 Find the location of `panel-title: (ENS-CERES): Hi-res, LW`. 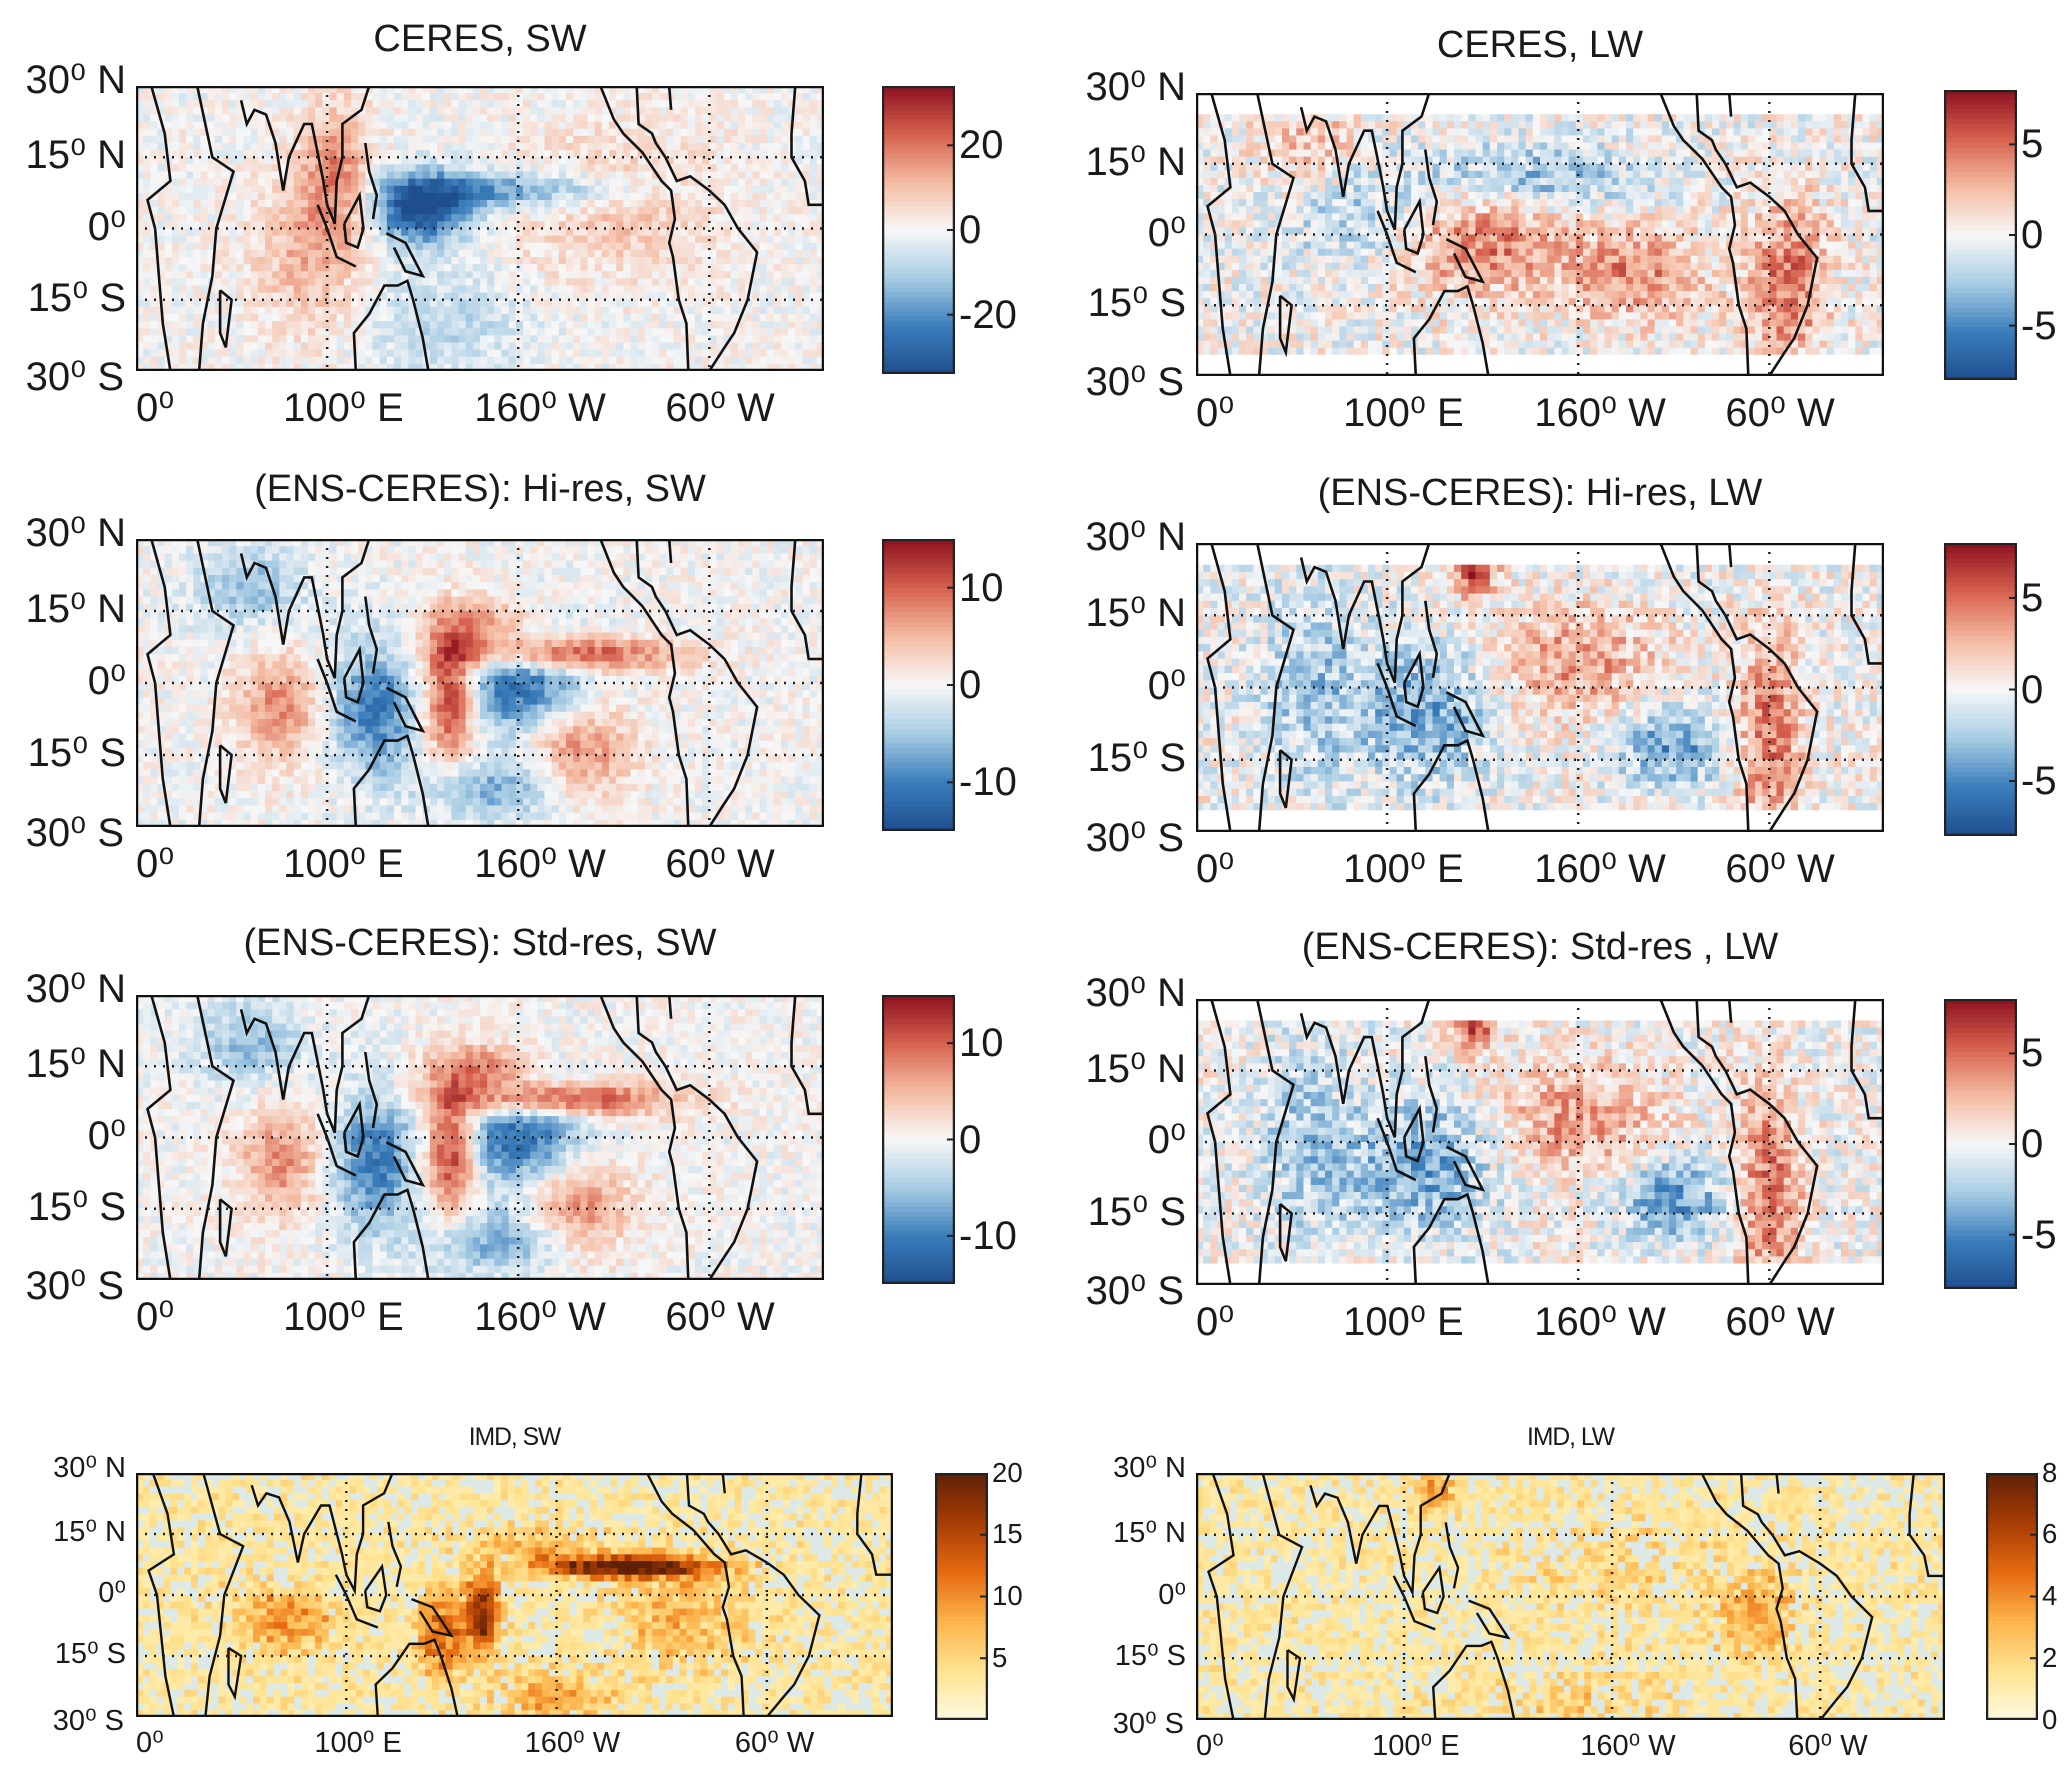

panel-title: (ENS-CERES): Hi-res, LW is located at coordinates (1540, 493).